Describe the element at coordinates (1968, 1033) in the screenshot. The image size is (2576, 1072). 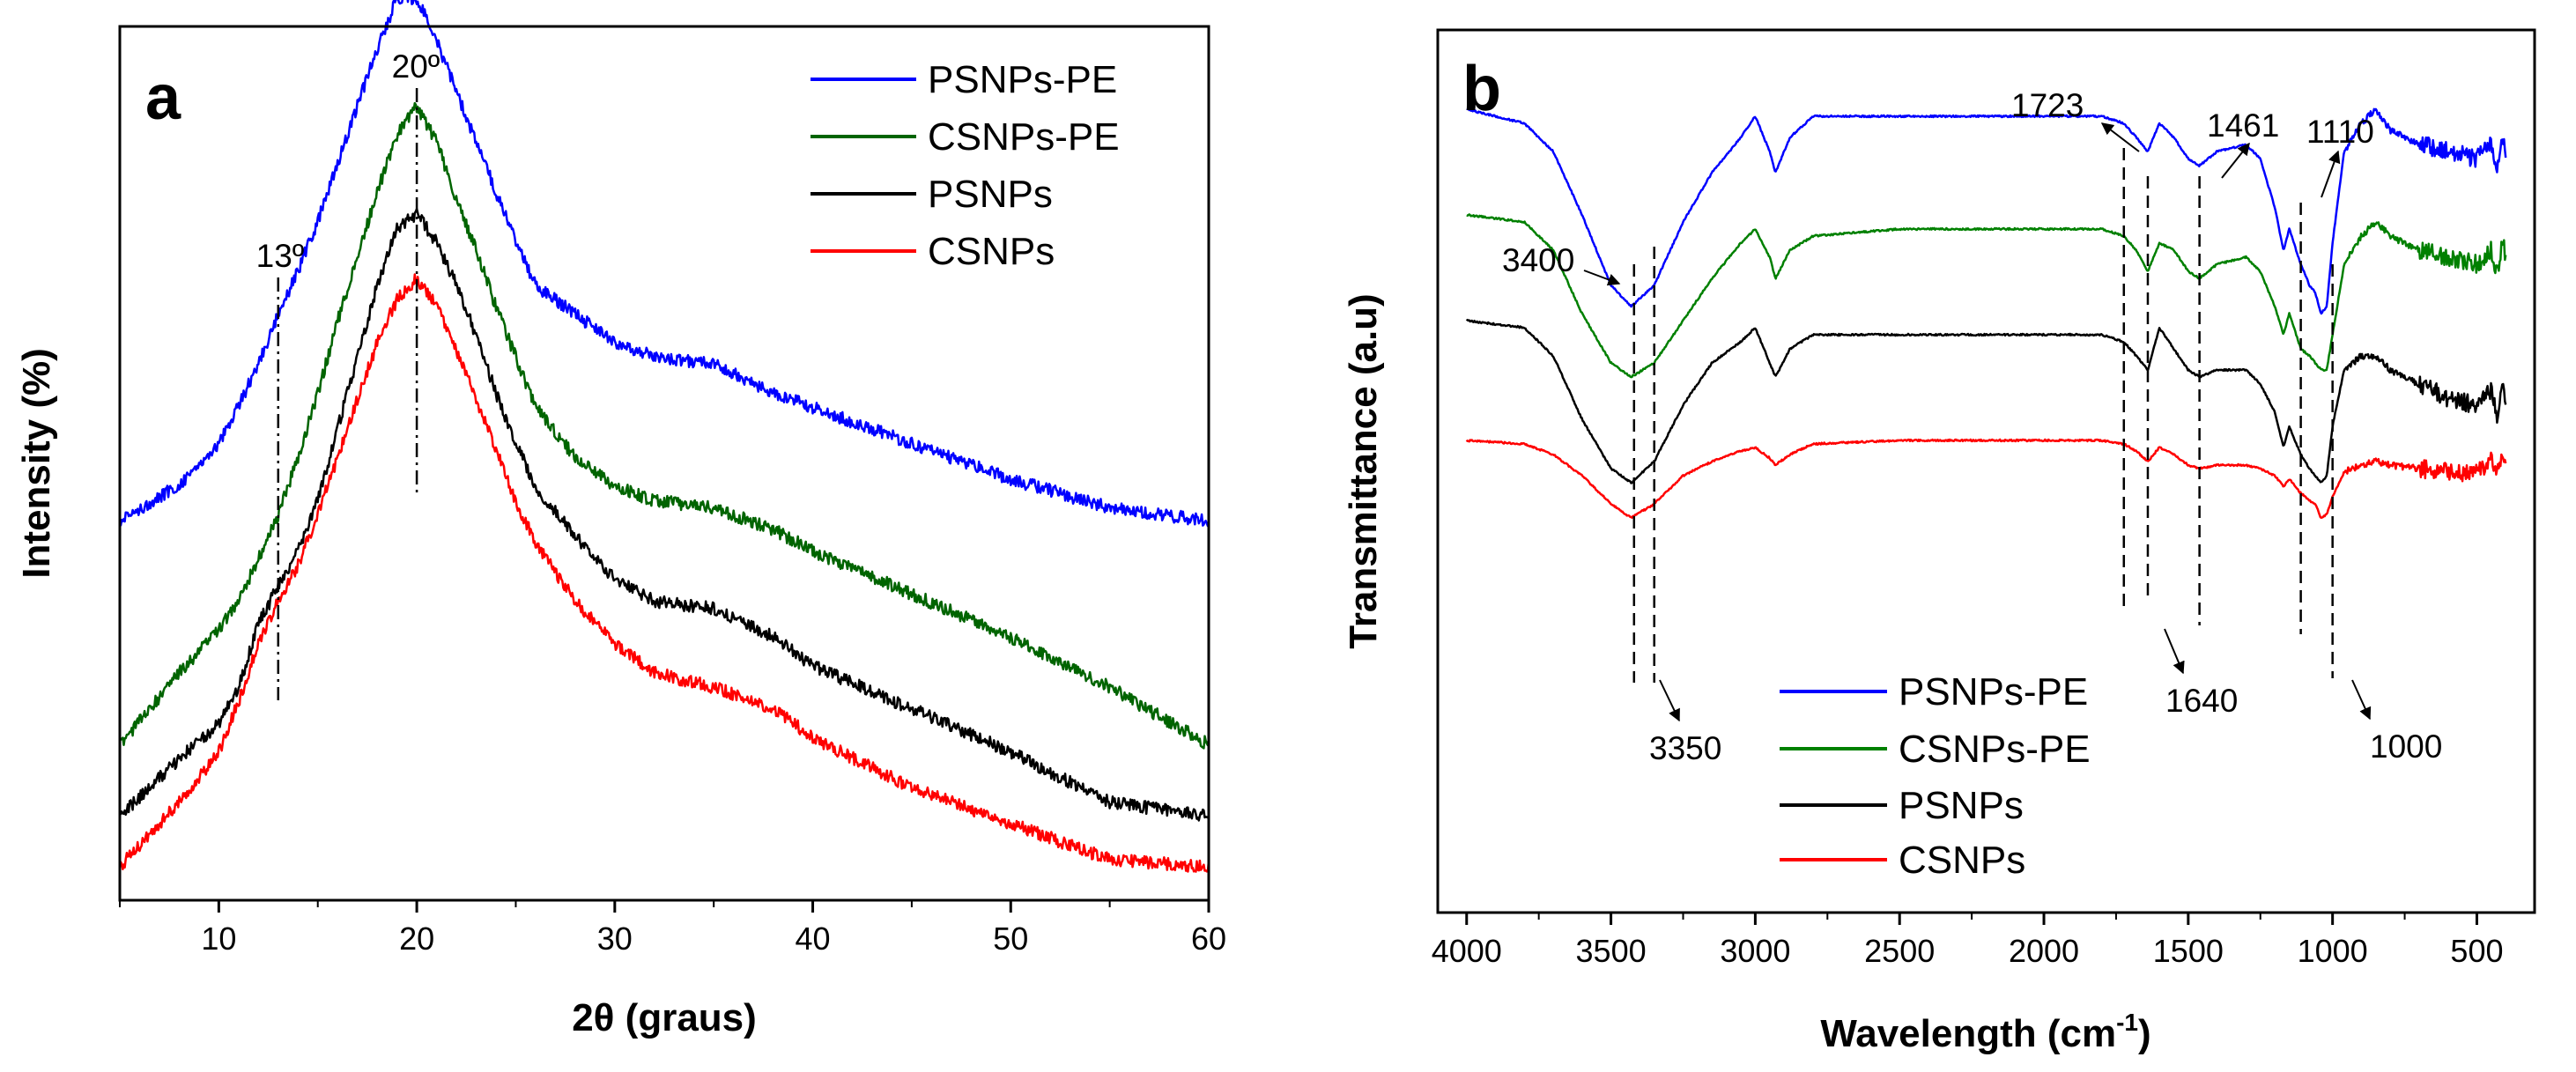
I see `panel-b-x-axis-title-text: Wavelength (cm` at that location.